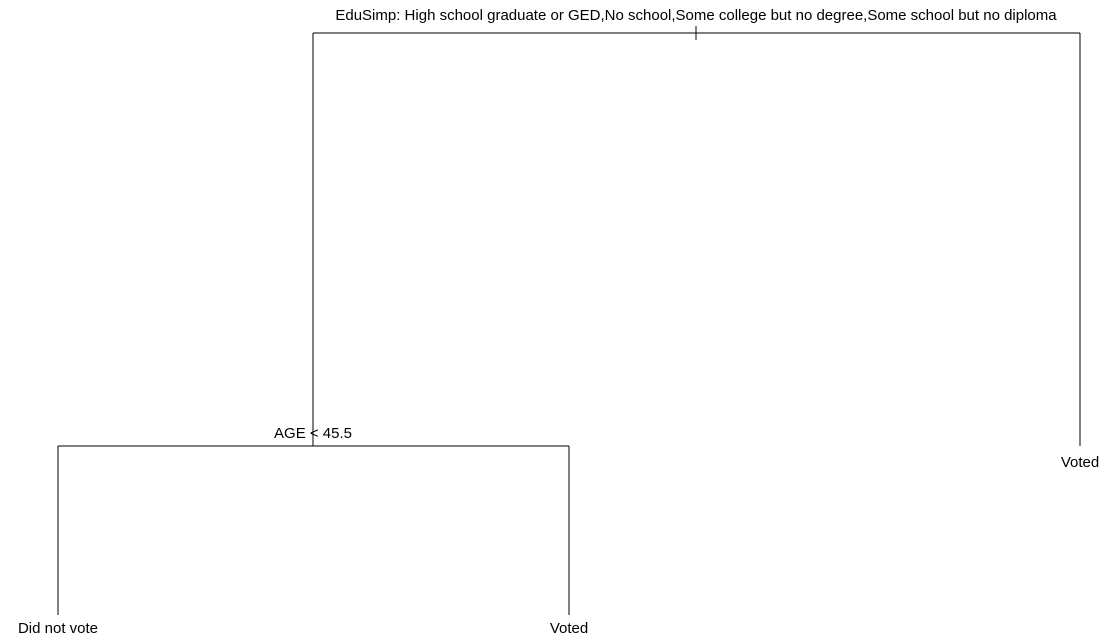 The width and height of the screenshot is (1109, 637). Describe the element at coordinates (313, 433) in the screenshot. I see `age-split-label: AGE < 45.5` at that location.